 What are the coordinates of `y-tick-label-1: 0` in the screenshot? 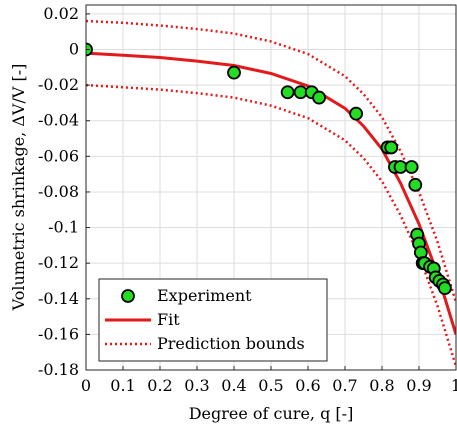 It's located at (74, 49).